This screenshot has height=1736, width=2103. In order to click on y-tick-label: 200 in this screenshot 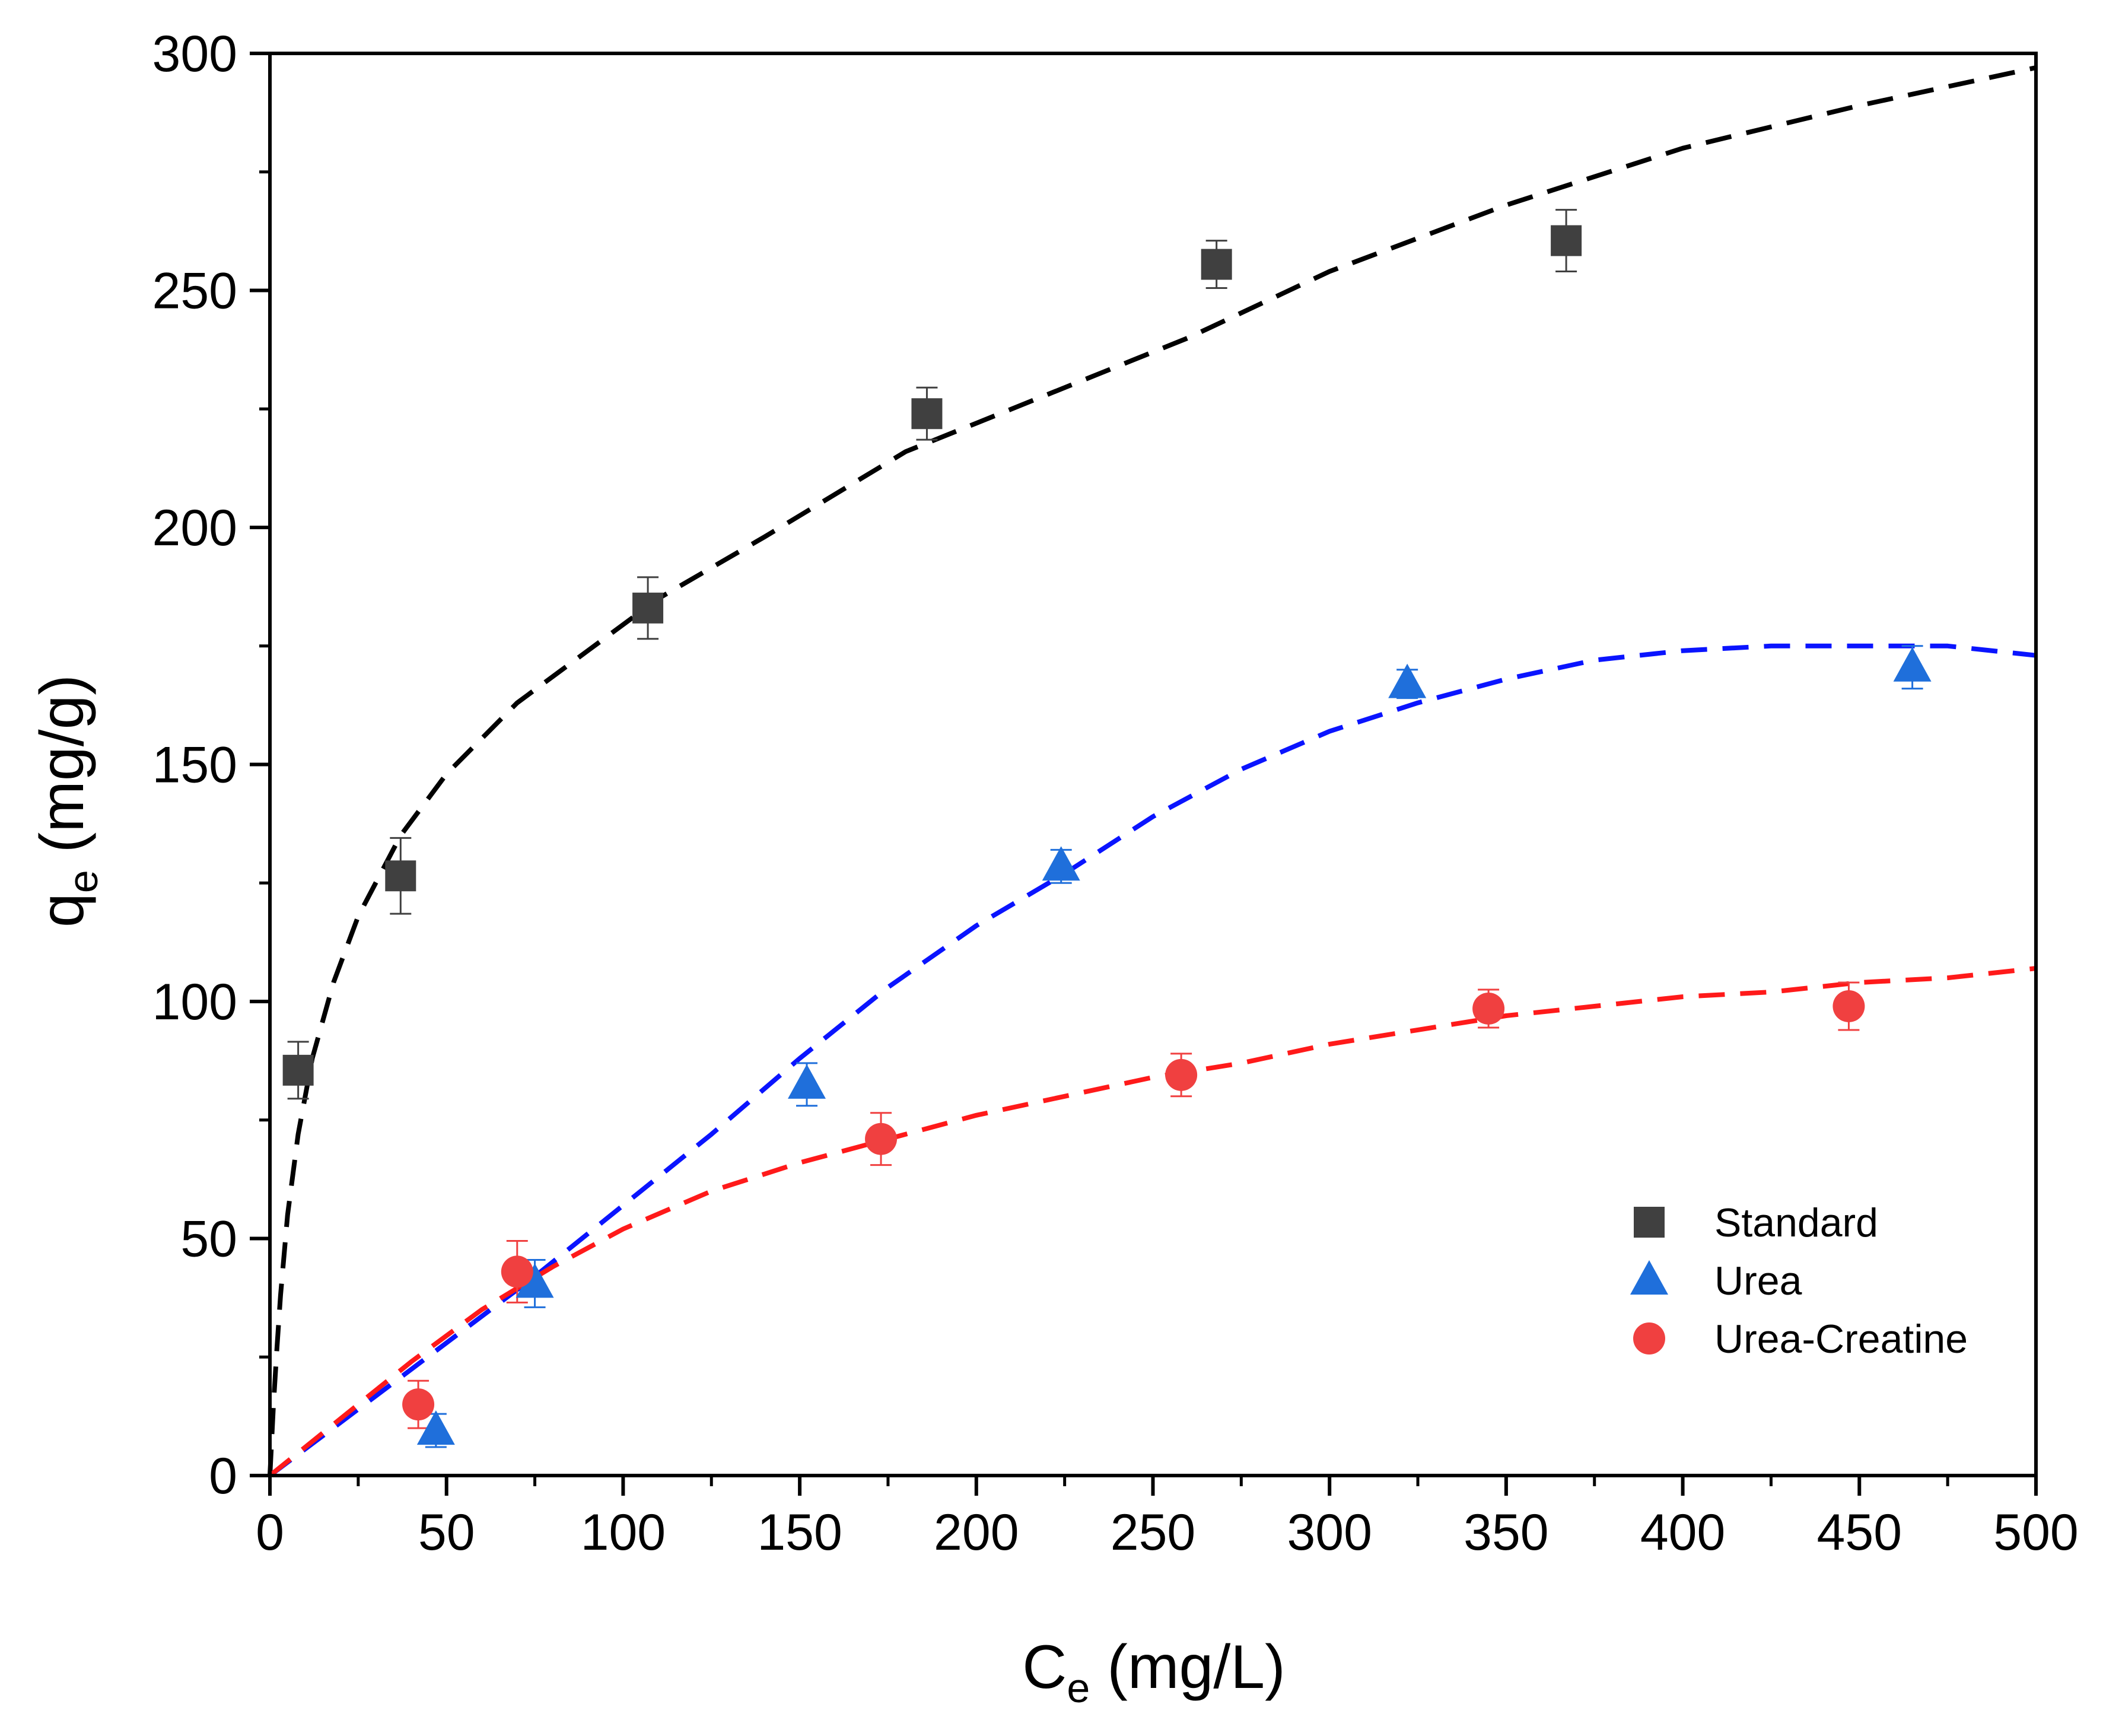, I will do `click(195, 528)`.